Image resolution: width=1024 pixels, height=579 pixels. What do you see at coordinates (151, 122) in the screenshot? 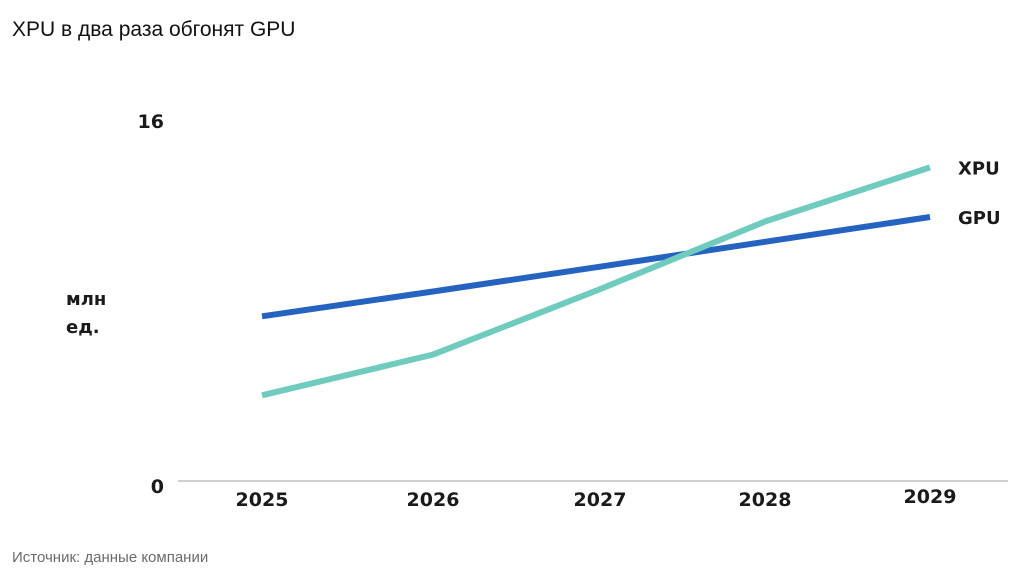
I see `y-tick-label: 16` at bounding box center [151, 122].